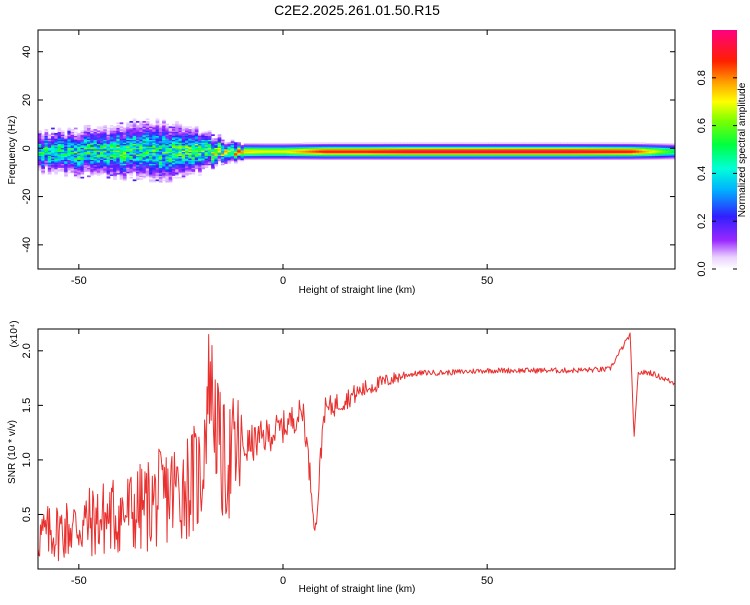 Image resolution: width=750 pixels, height=605 pixels. What do you see at coordinates (27, 52) in the screenshot?
I see `y-tick-label: 40` at bounding box center [27, 52].